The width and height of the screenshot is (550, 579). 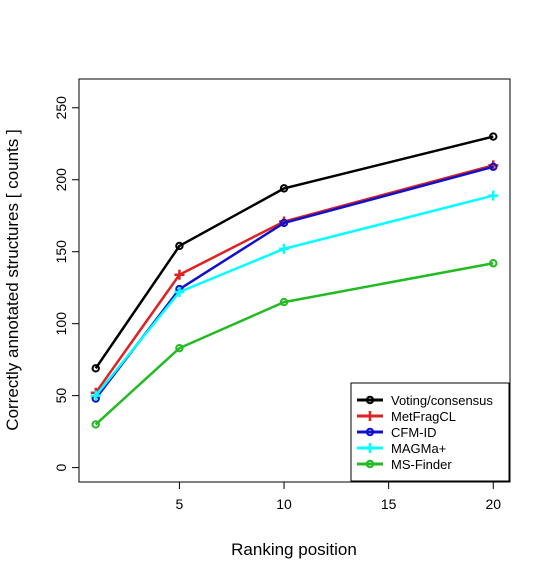 I want to click on legend-entry: MetFragCL, so click(x=406, y=416).